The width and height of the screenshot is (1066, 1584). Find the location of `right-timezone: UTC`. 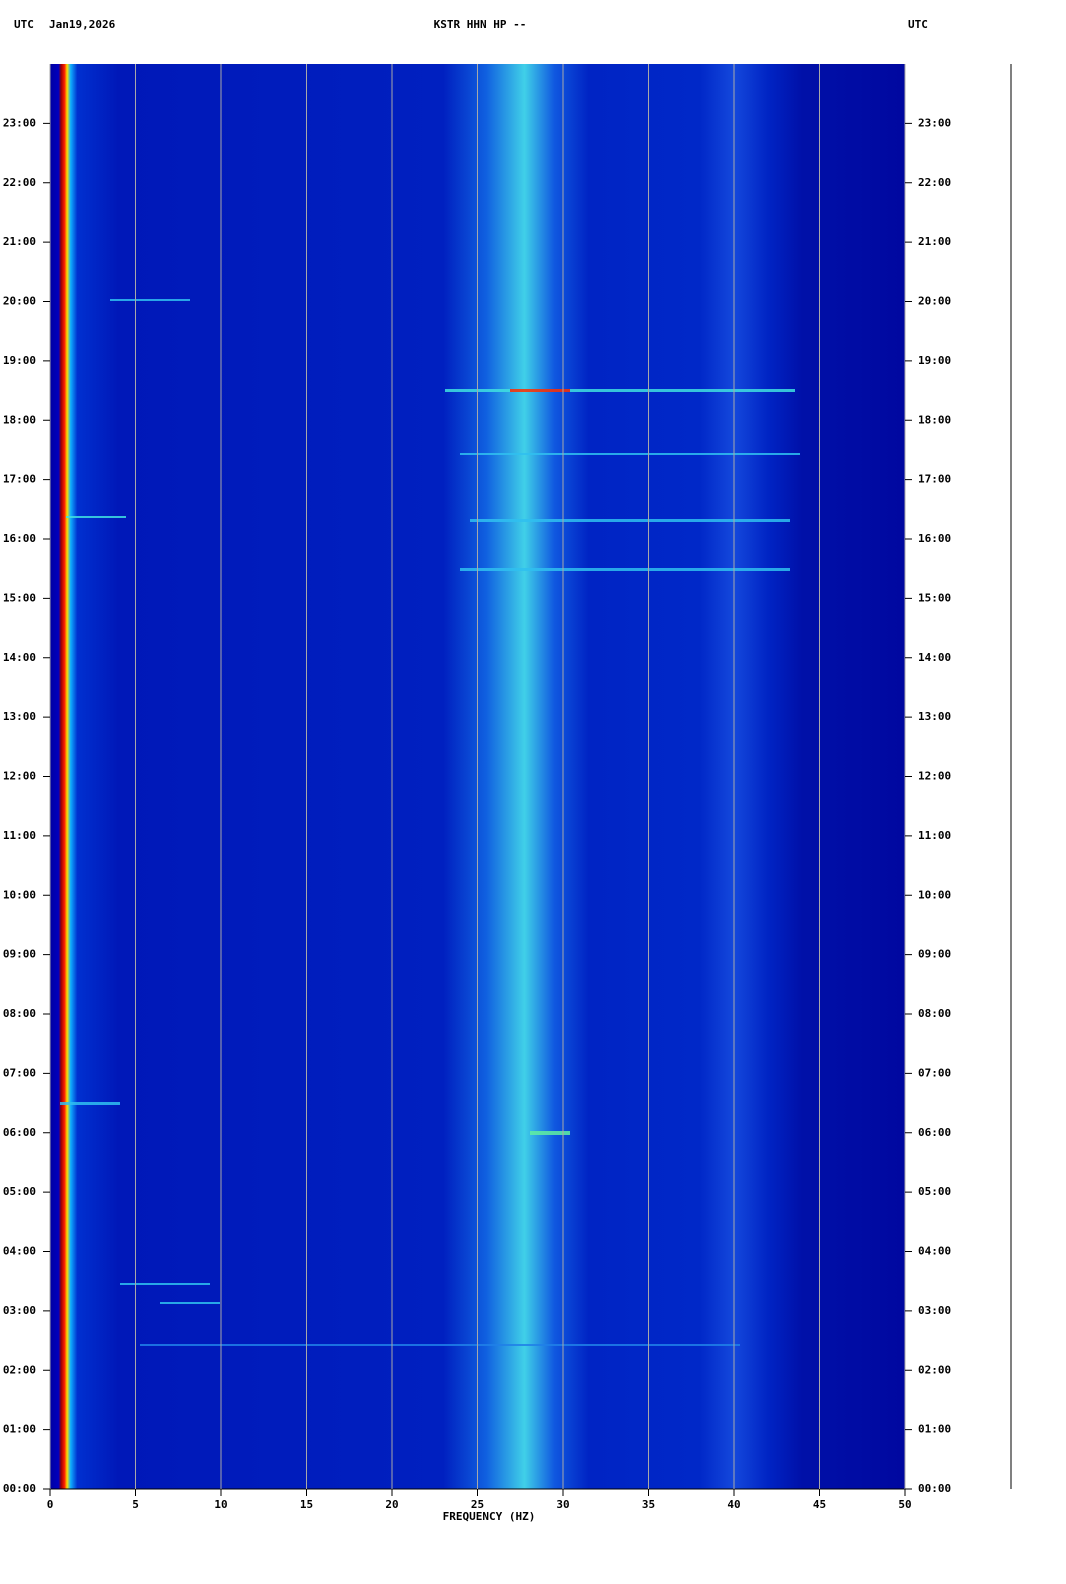

right-timezone: UTC is located at coordinates (918, 24).